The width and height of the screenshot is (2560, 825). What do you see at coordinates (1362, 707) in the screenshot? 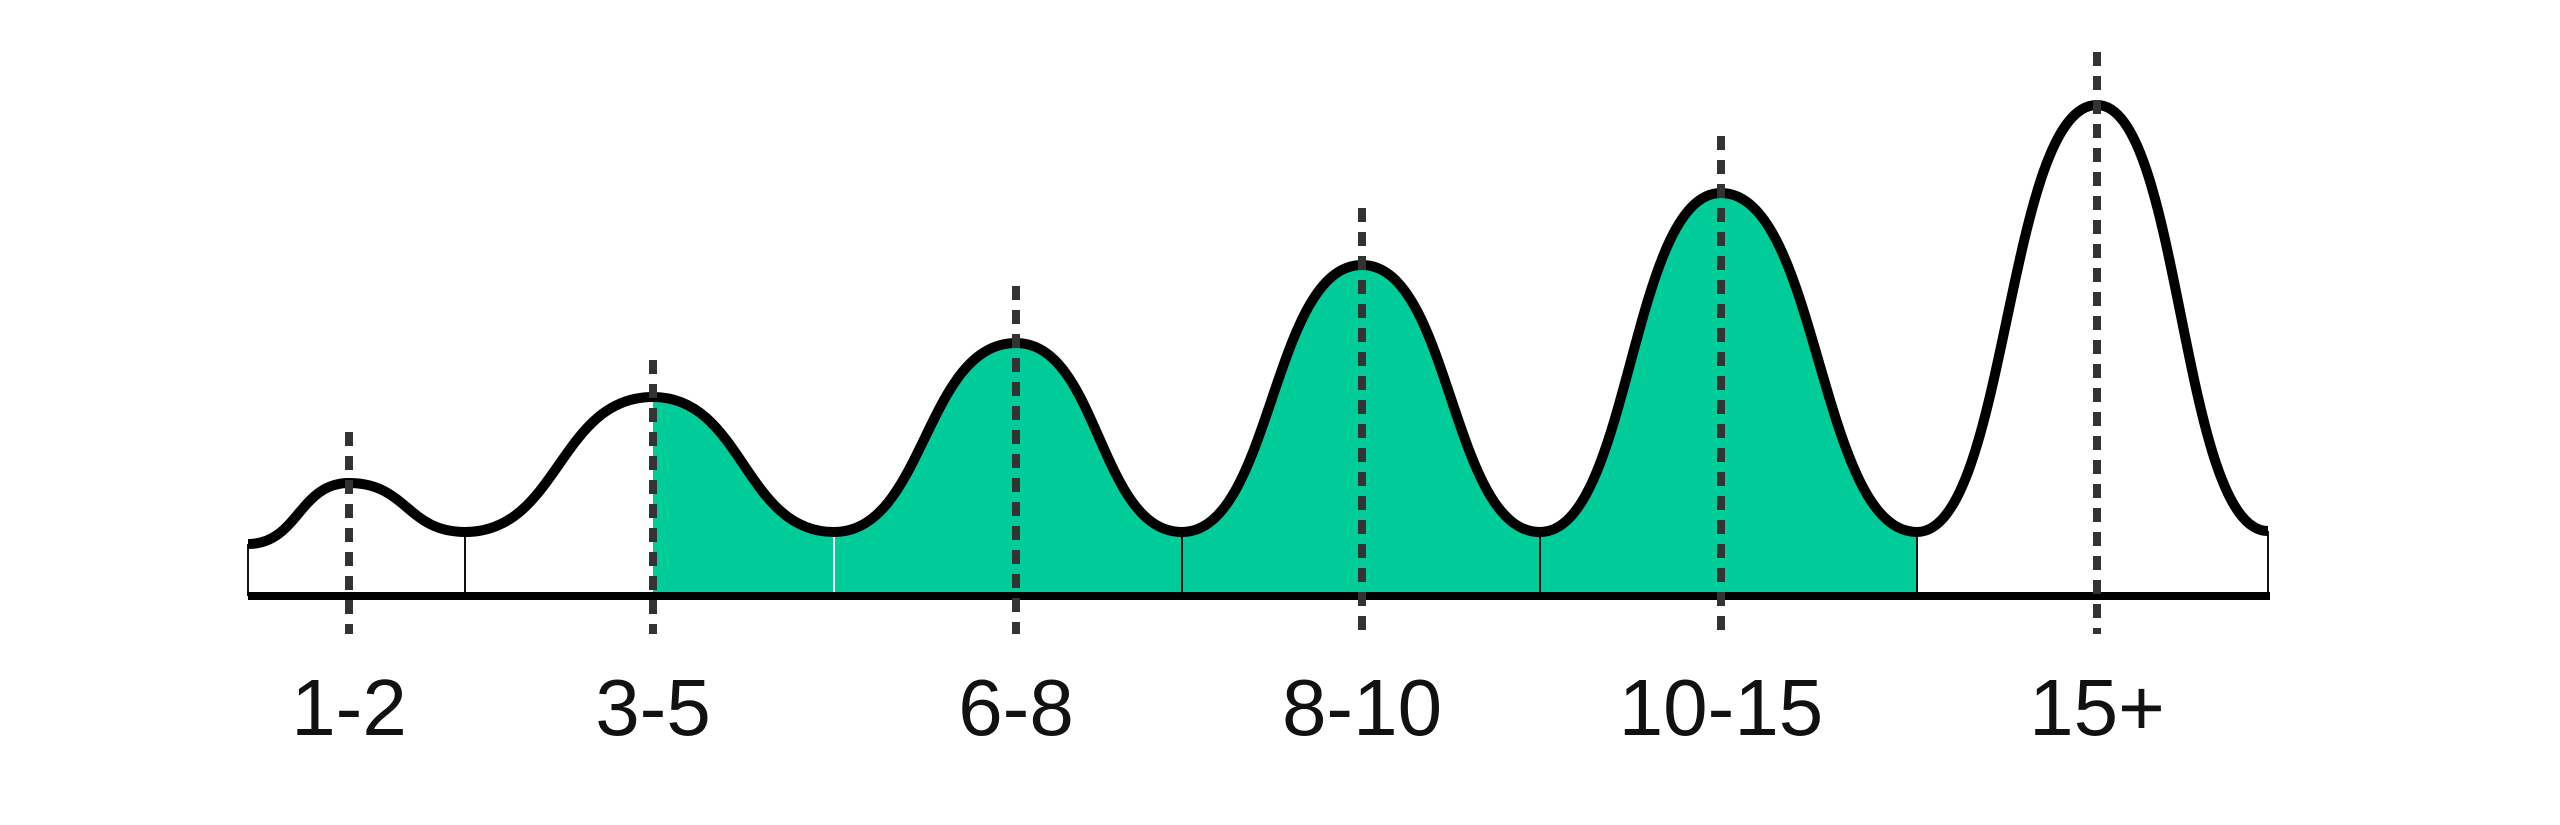
I see `range-label: 8-10` at bounding box center [1362, 707].